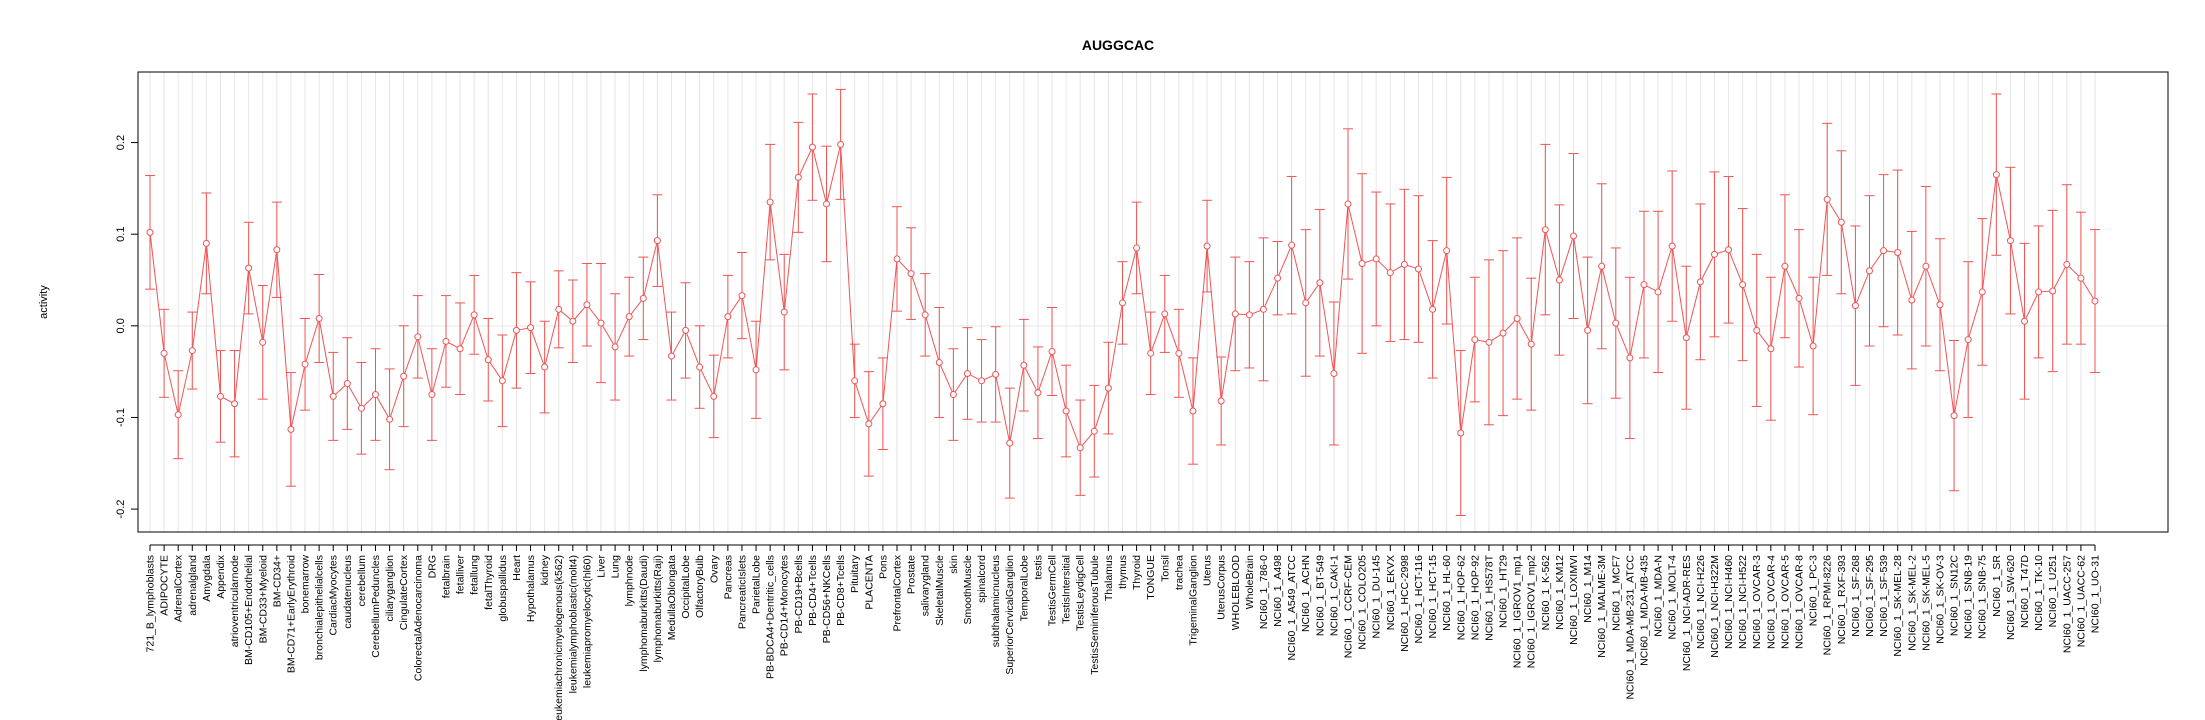  What do you see at coordinates (2053, 591) in the screenshot?
I see `x-tick-label: NCI60_1_U251` at bounding box center [2053, 591].